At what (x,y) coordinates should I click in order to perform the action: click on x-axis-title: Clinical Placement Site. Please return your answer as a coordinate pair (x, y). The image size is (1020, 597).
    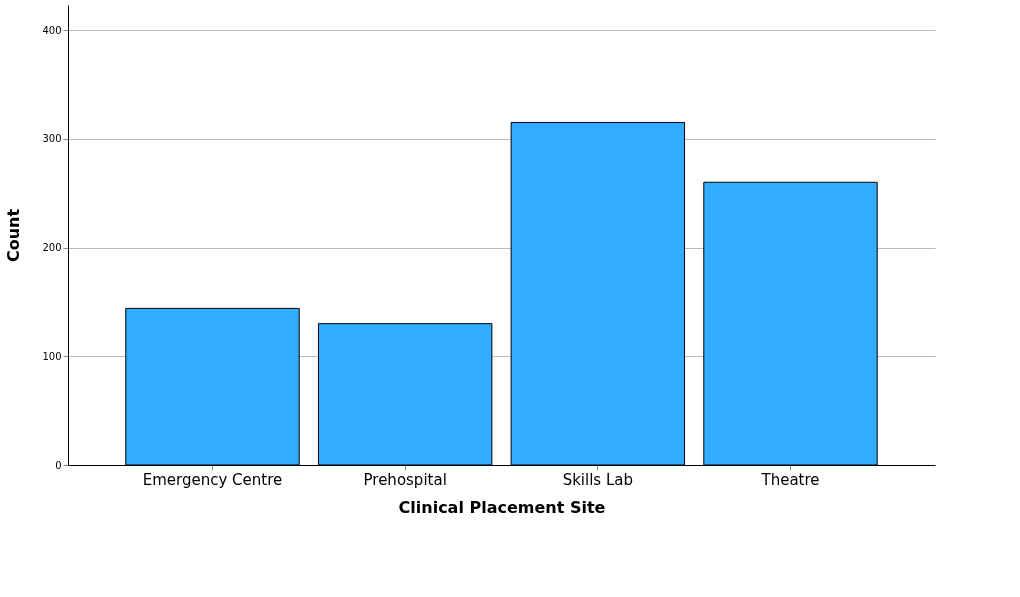
    Looking at the image, I should click on (502, 507).